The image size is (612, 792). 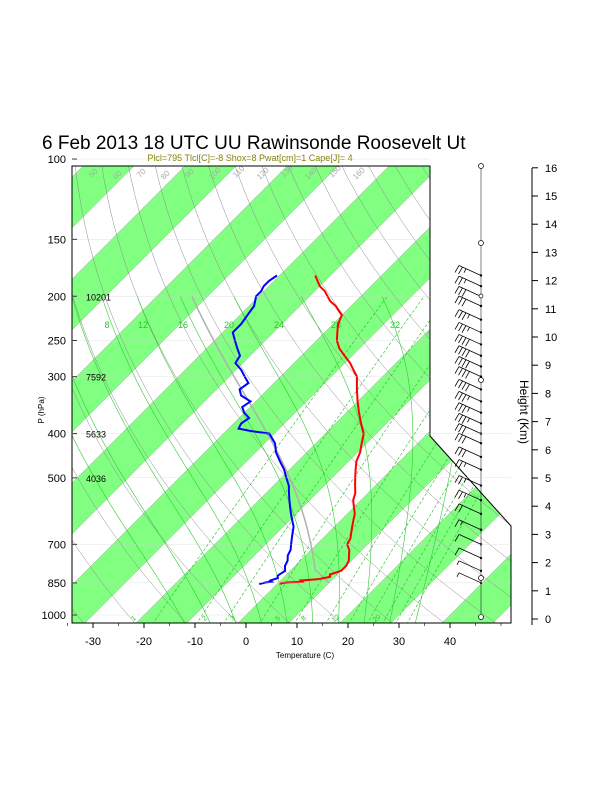 What do you see at coordinates (550, 310) in the screenshot?
I see `height-tick-label: 11` at bounding box center [550, 310].